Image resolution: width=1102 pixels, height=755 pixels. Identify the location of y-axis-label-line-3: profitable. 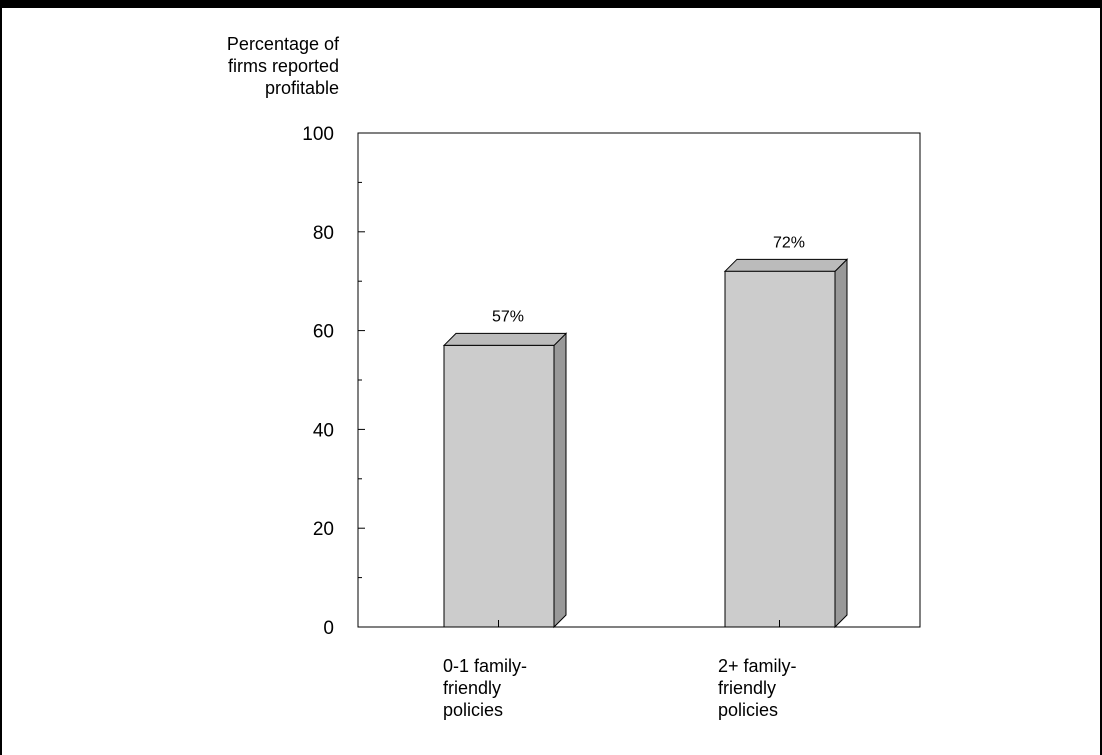
(301, 88).